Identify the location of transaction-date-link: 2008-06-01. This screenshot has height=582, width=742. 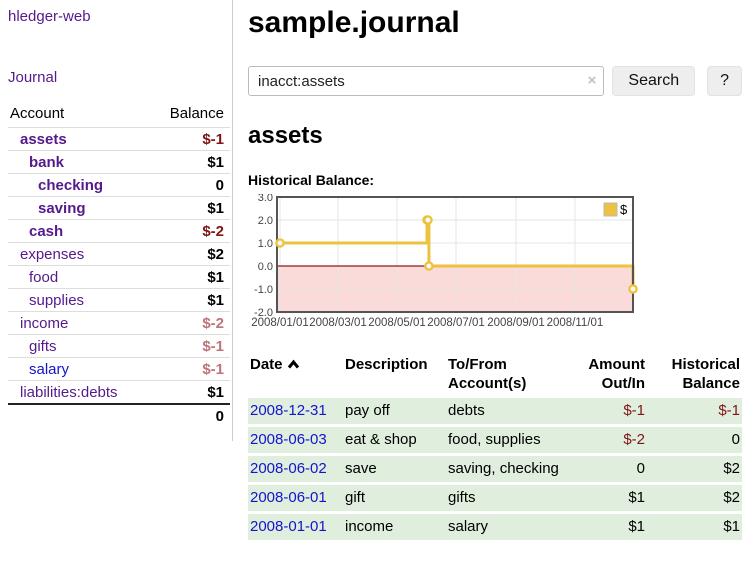
(288, 497).